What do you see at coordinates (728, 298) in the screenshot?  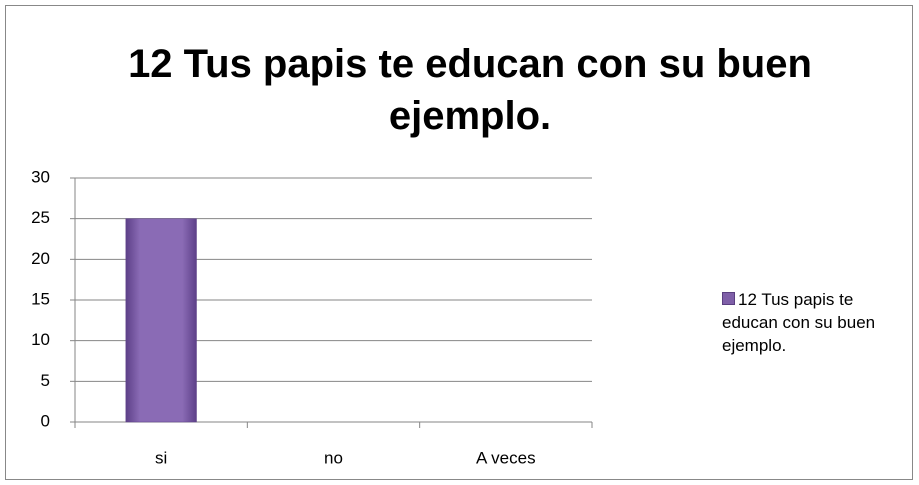 I see `legend-swatch` at bounding box center [728, 298].